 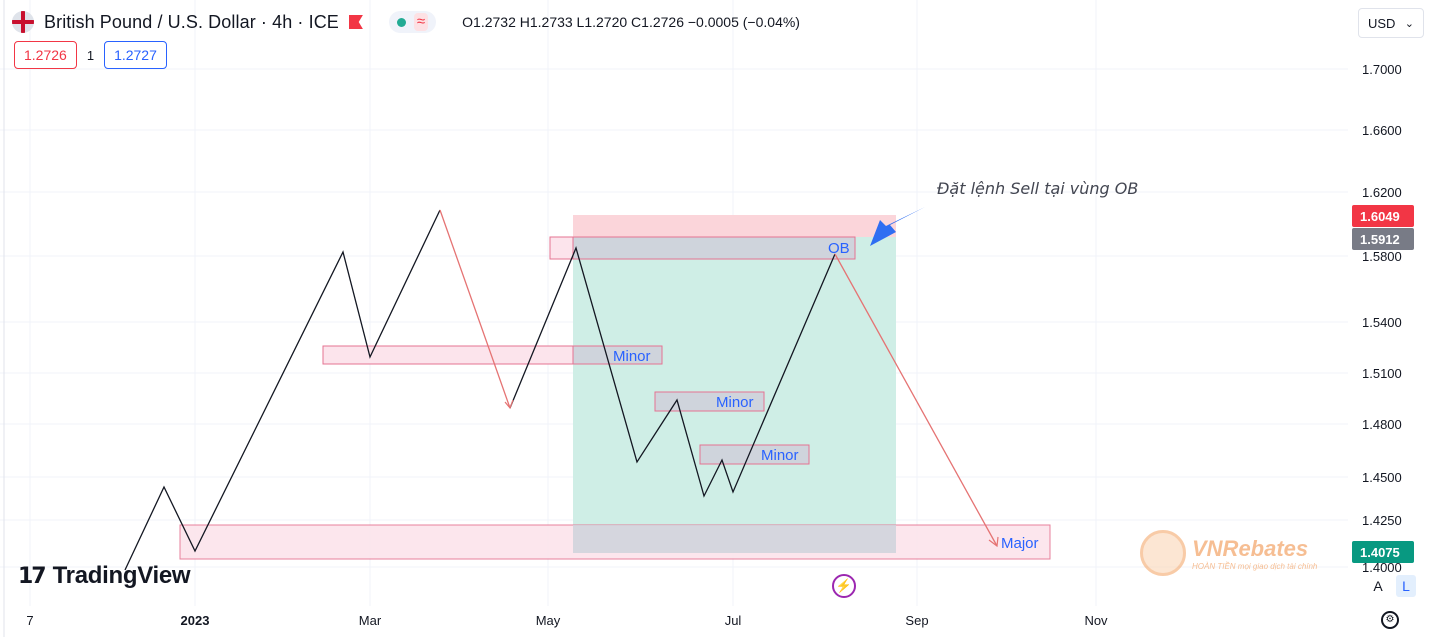 What do you see at coordinates (916, 400) in the screenshot?
I see `sell-projection` at bounding box center [916, 400].